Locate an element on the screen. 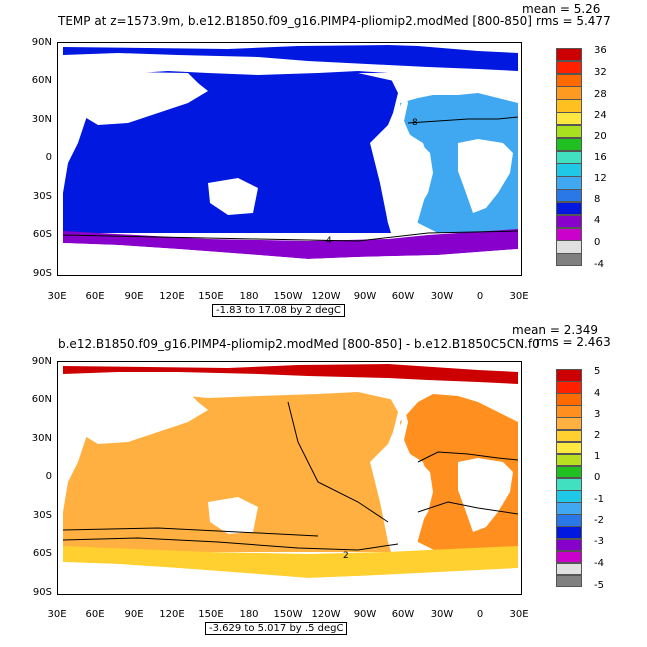 The image size is (647, 647). bottom-xtick-label: 120E is located at coordinates (172, 614).